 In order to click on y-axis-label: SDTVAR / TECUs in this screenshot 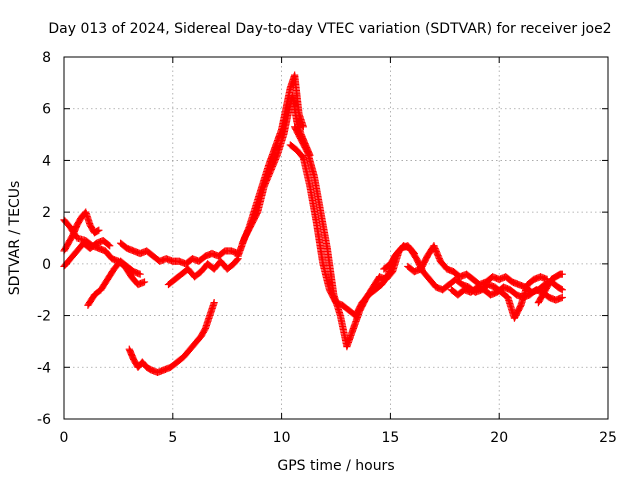, I will do `click(15, 238)`.